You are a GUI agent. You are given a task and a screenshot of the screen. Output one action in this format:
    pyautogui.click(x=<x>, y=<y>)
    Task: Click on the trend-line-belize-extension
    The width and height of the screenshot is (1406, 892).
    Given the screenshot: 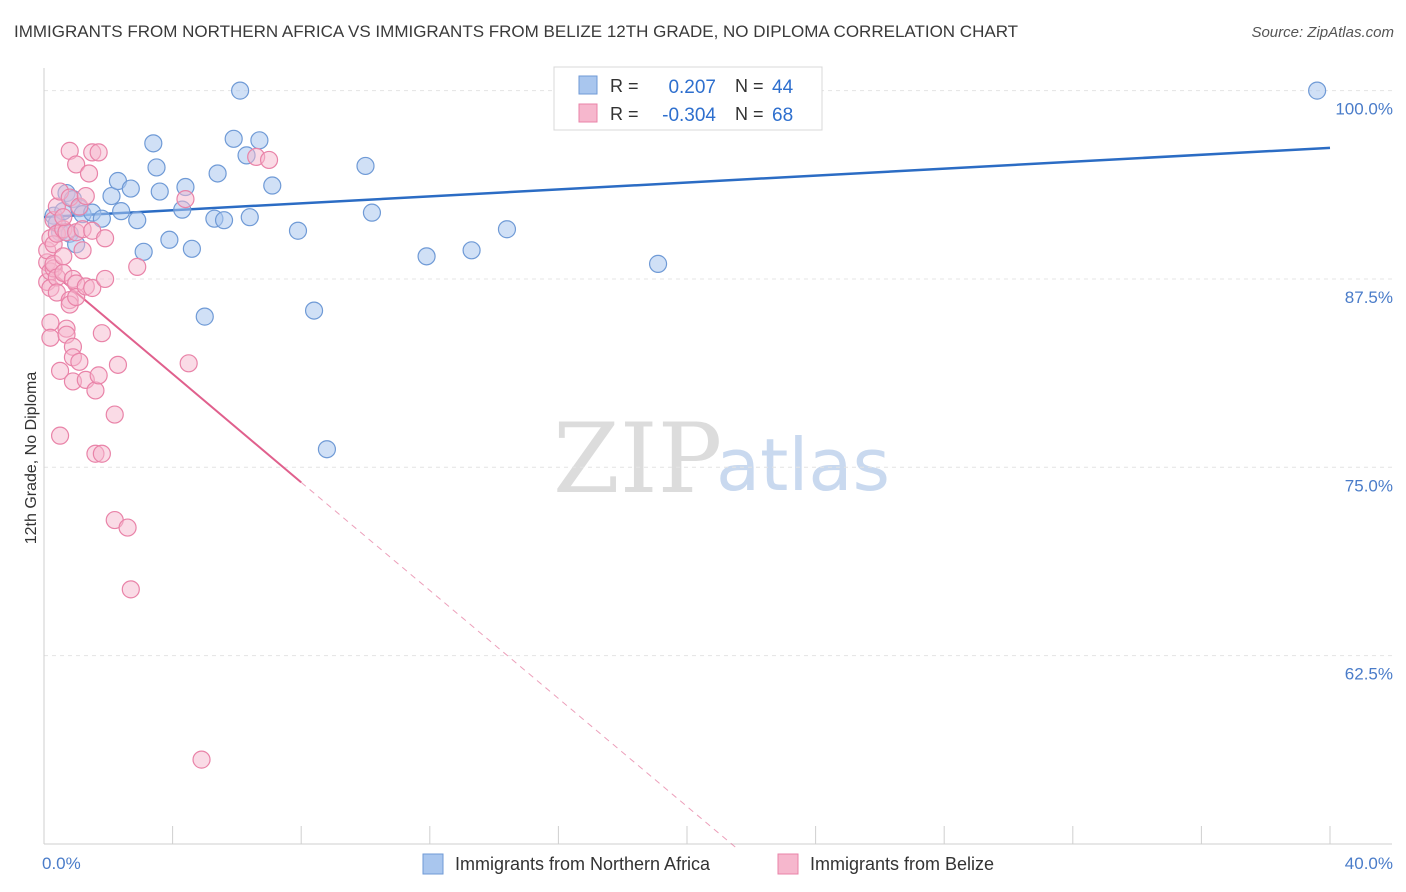 What is the action you would take?
    pyautogui.click(x=518, y=664)
    